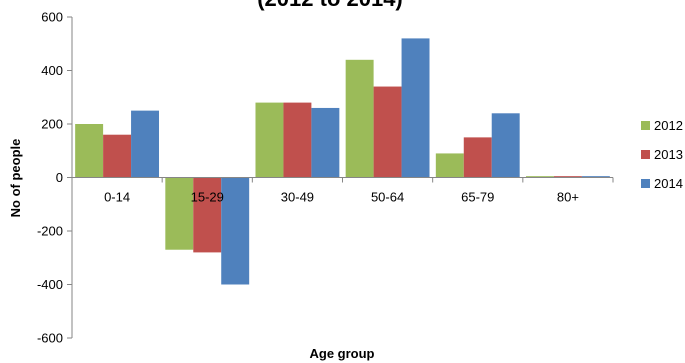 The image size is (685, 363). Describe the element at coordinates (387, 197) in the screenshot. I see `x-tick-label: 50-64` at that location.